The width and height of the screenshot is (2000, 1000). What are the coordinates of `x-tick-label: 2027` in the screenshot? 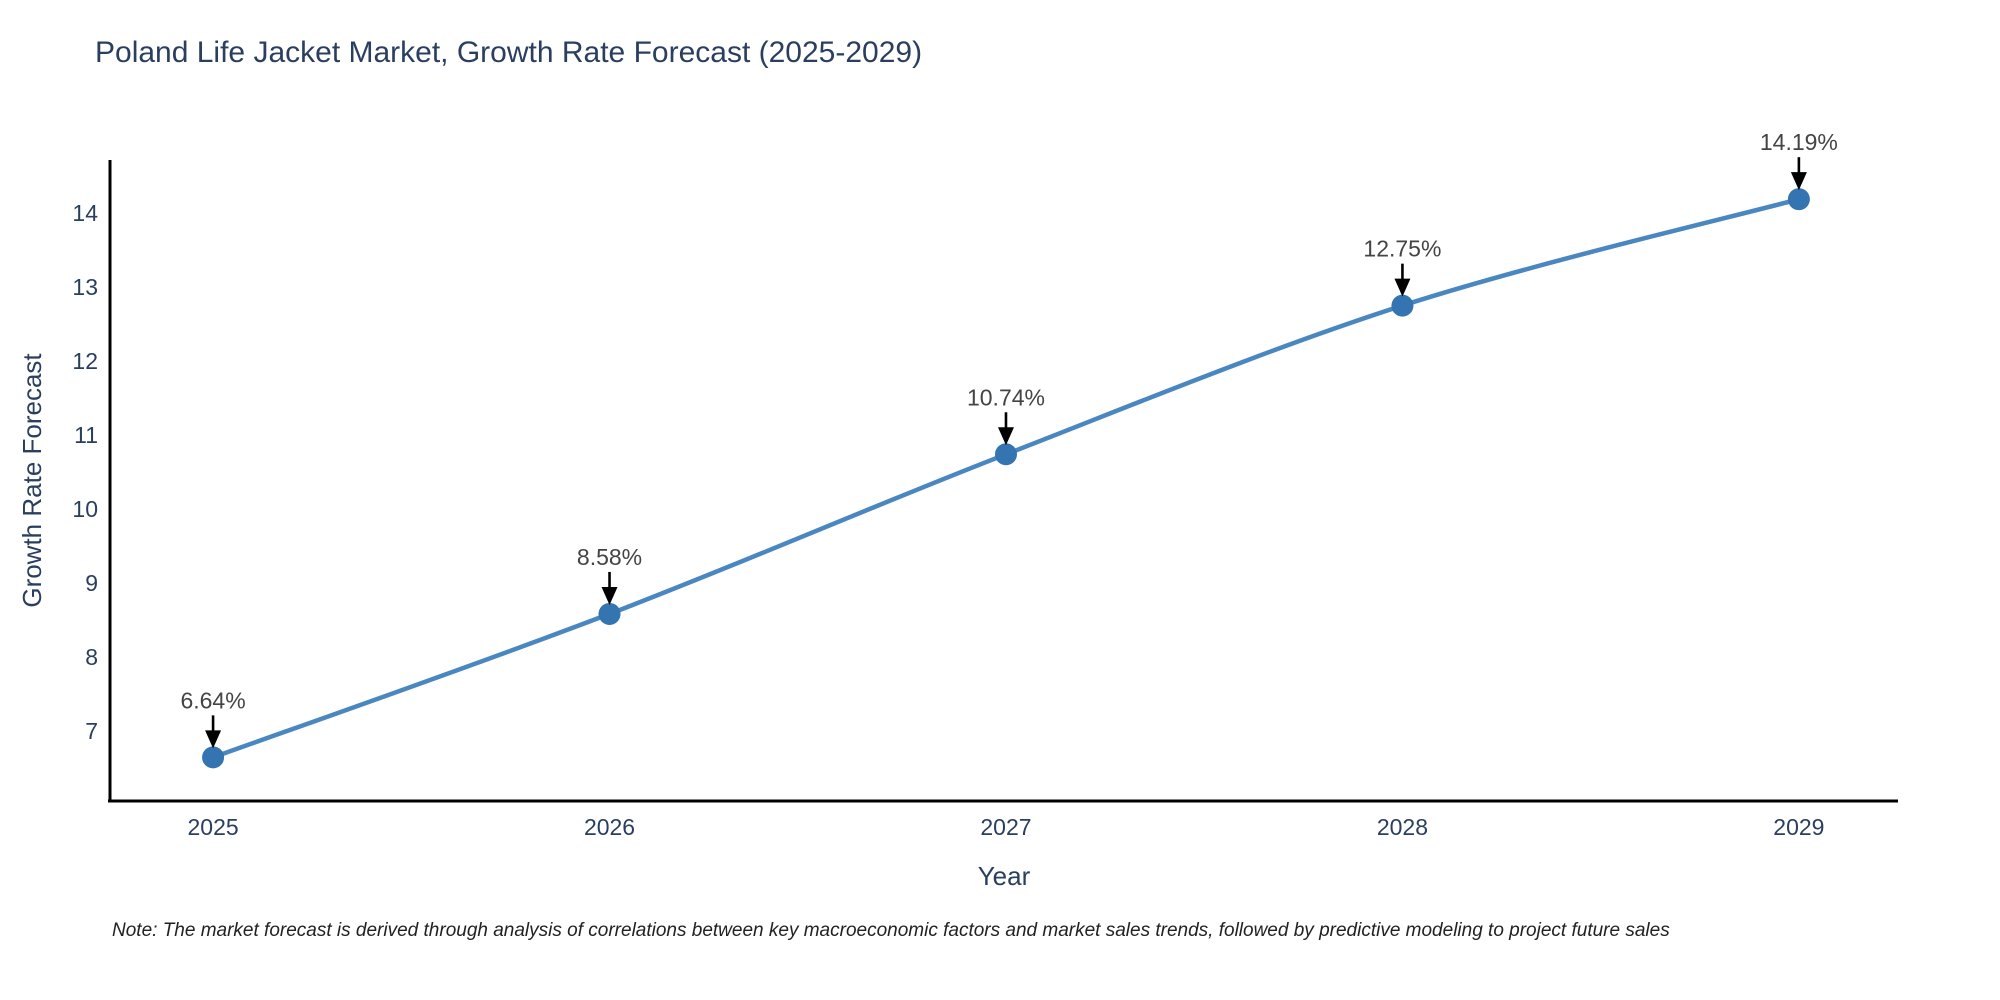 It's located at (1005, 827).